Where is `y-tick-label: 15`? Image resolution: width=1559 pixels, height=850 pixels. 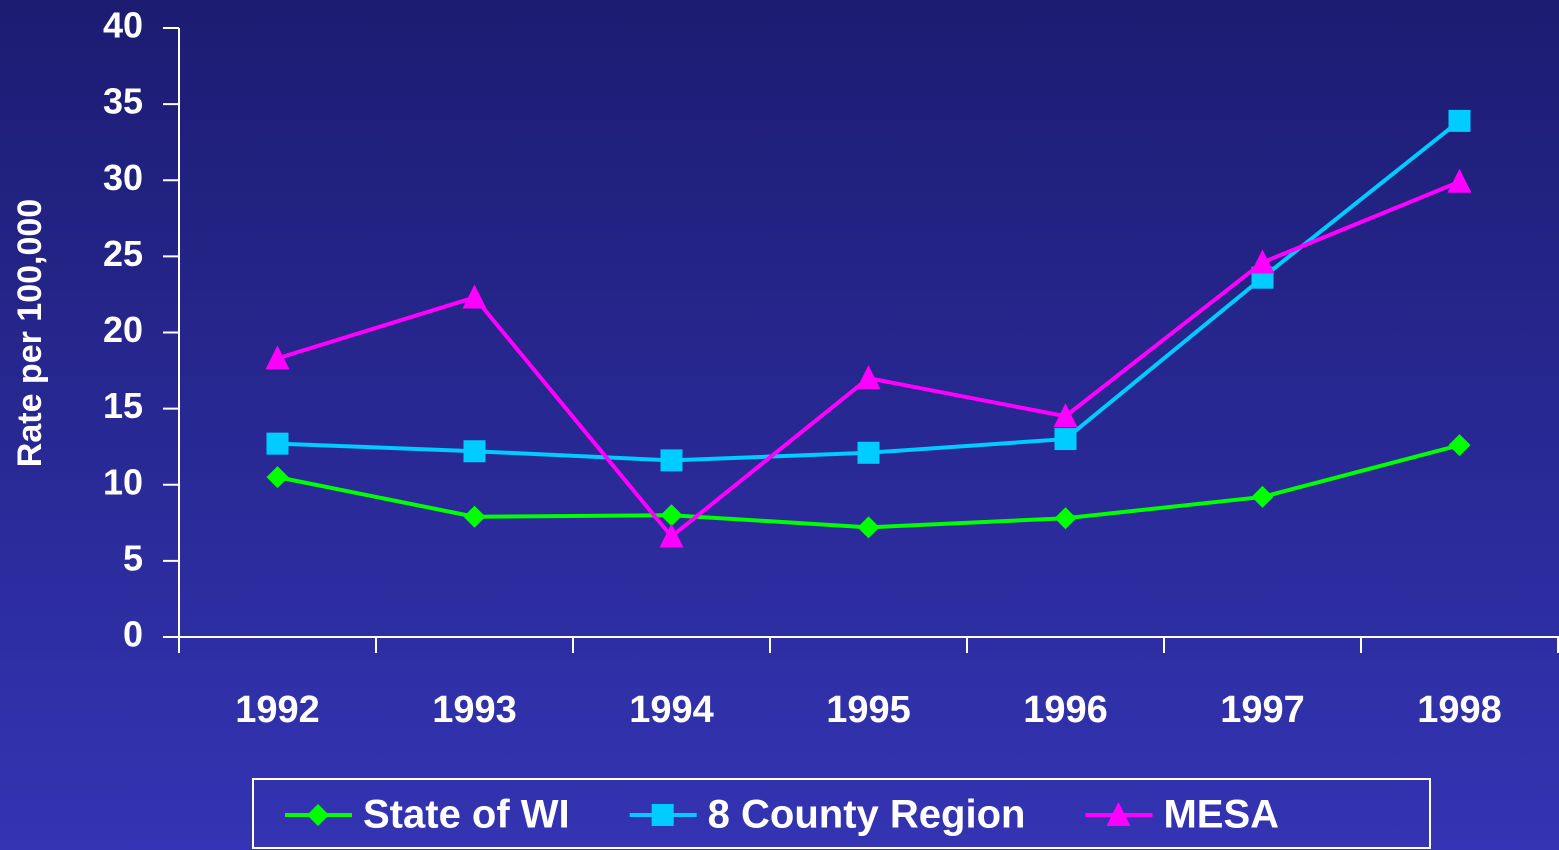 y-tick-label: 15 is located at coordinates (123, 405).